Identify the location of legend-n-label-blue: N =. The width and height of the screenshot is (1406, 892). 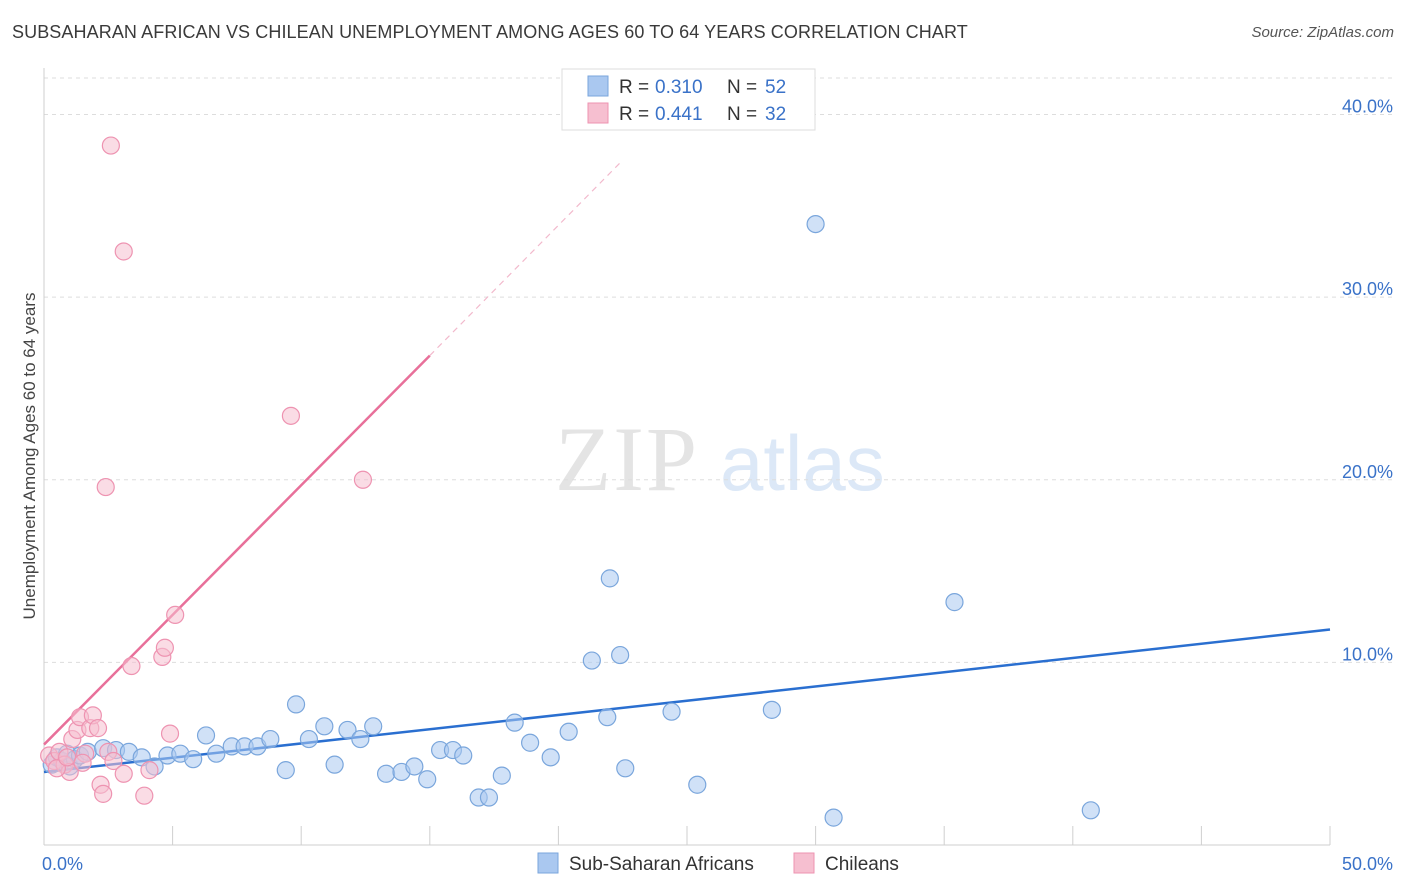
(742, 87).